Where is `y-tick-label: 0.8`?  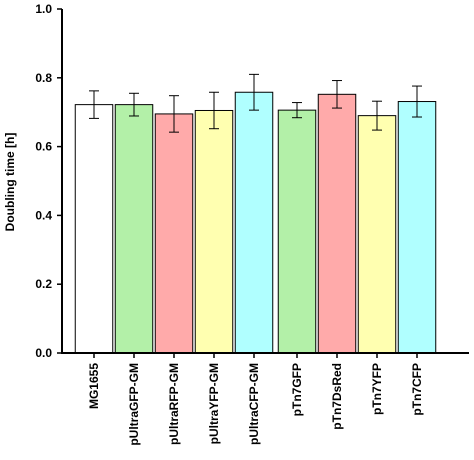
y-tick-label: 0.8 is located at coordinates (43, 78).